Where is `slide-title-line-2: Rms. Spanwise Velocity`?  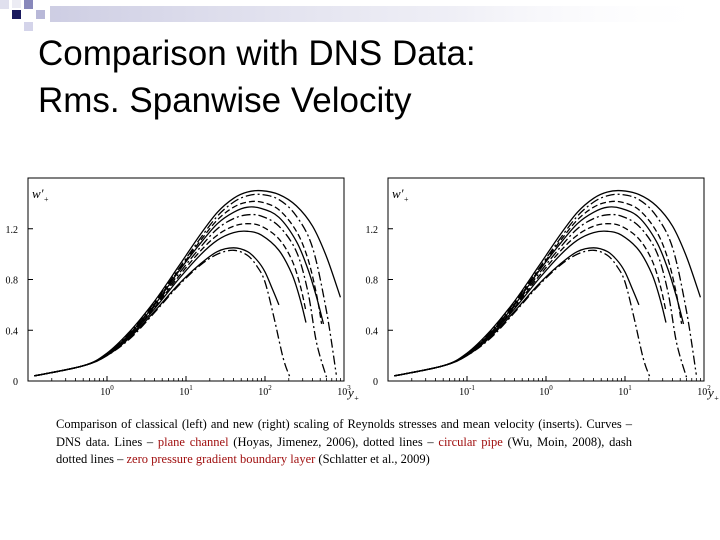 slide-title-line-2: Rms. Spanwise Velocity is located at coordinates (225, 100).